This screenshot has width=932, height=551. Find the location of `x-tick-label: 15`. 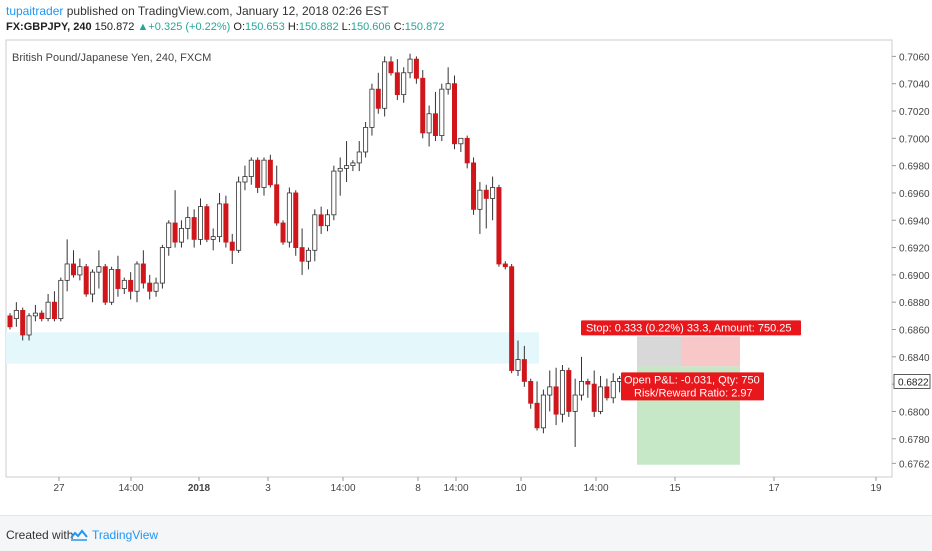

x-tick-label: 15 is located at coordinates (675, 488).